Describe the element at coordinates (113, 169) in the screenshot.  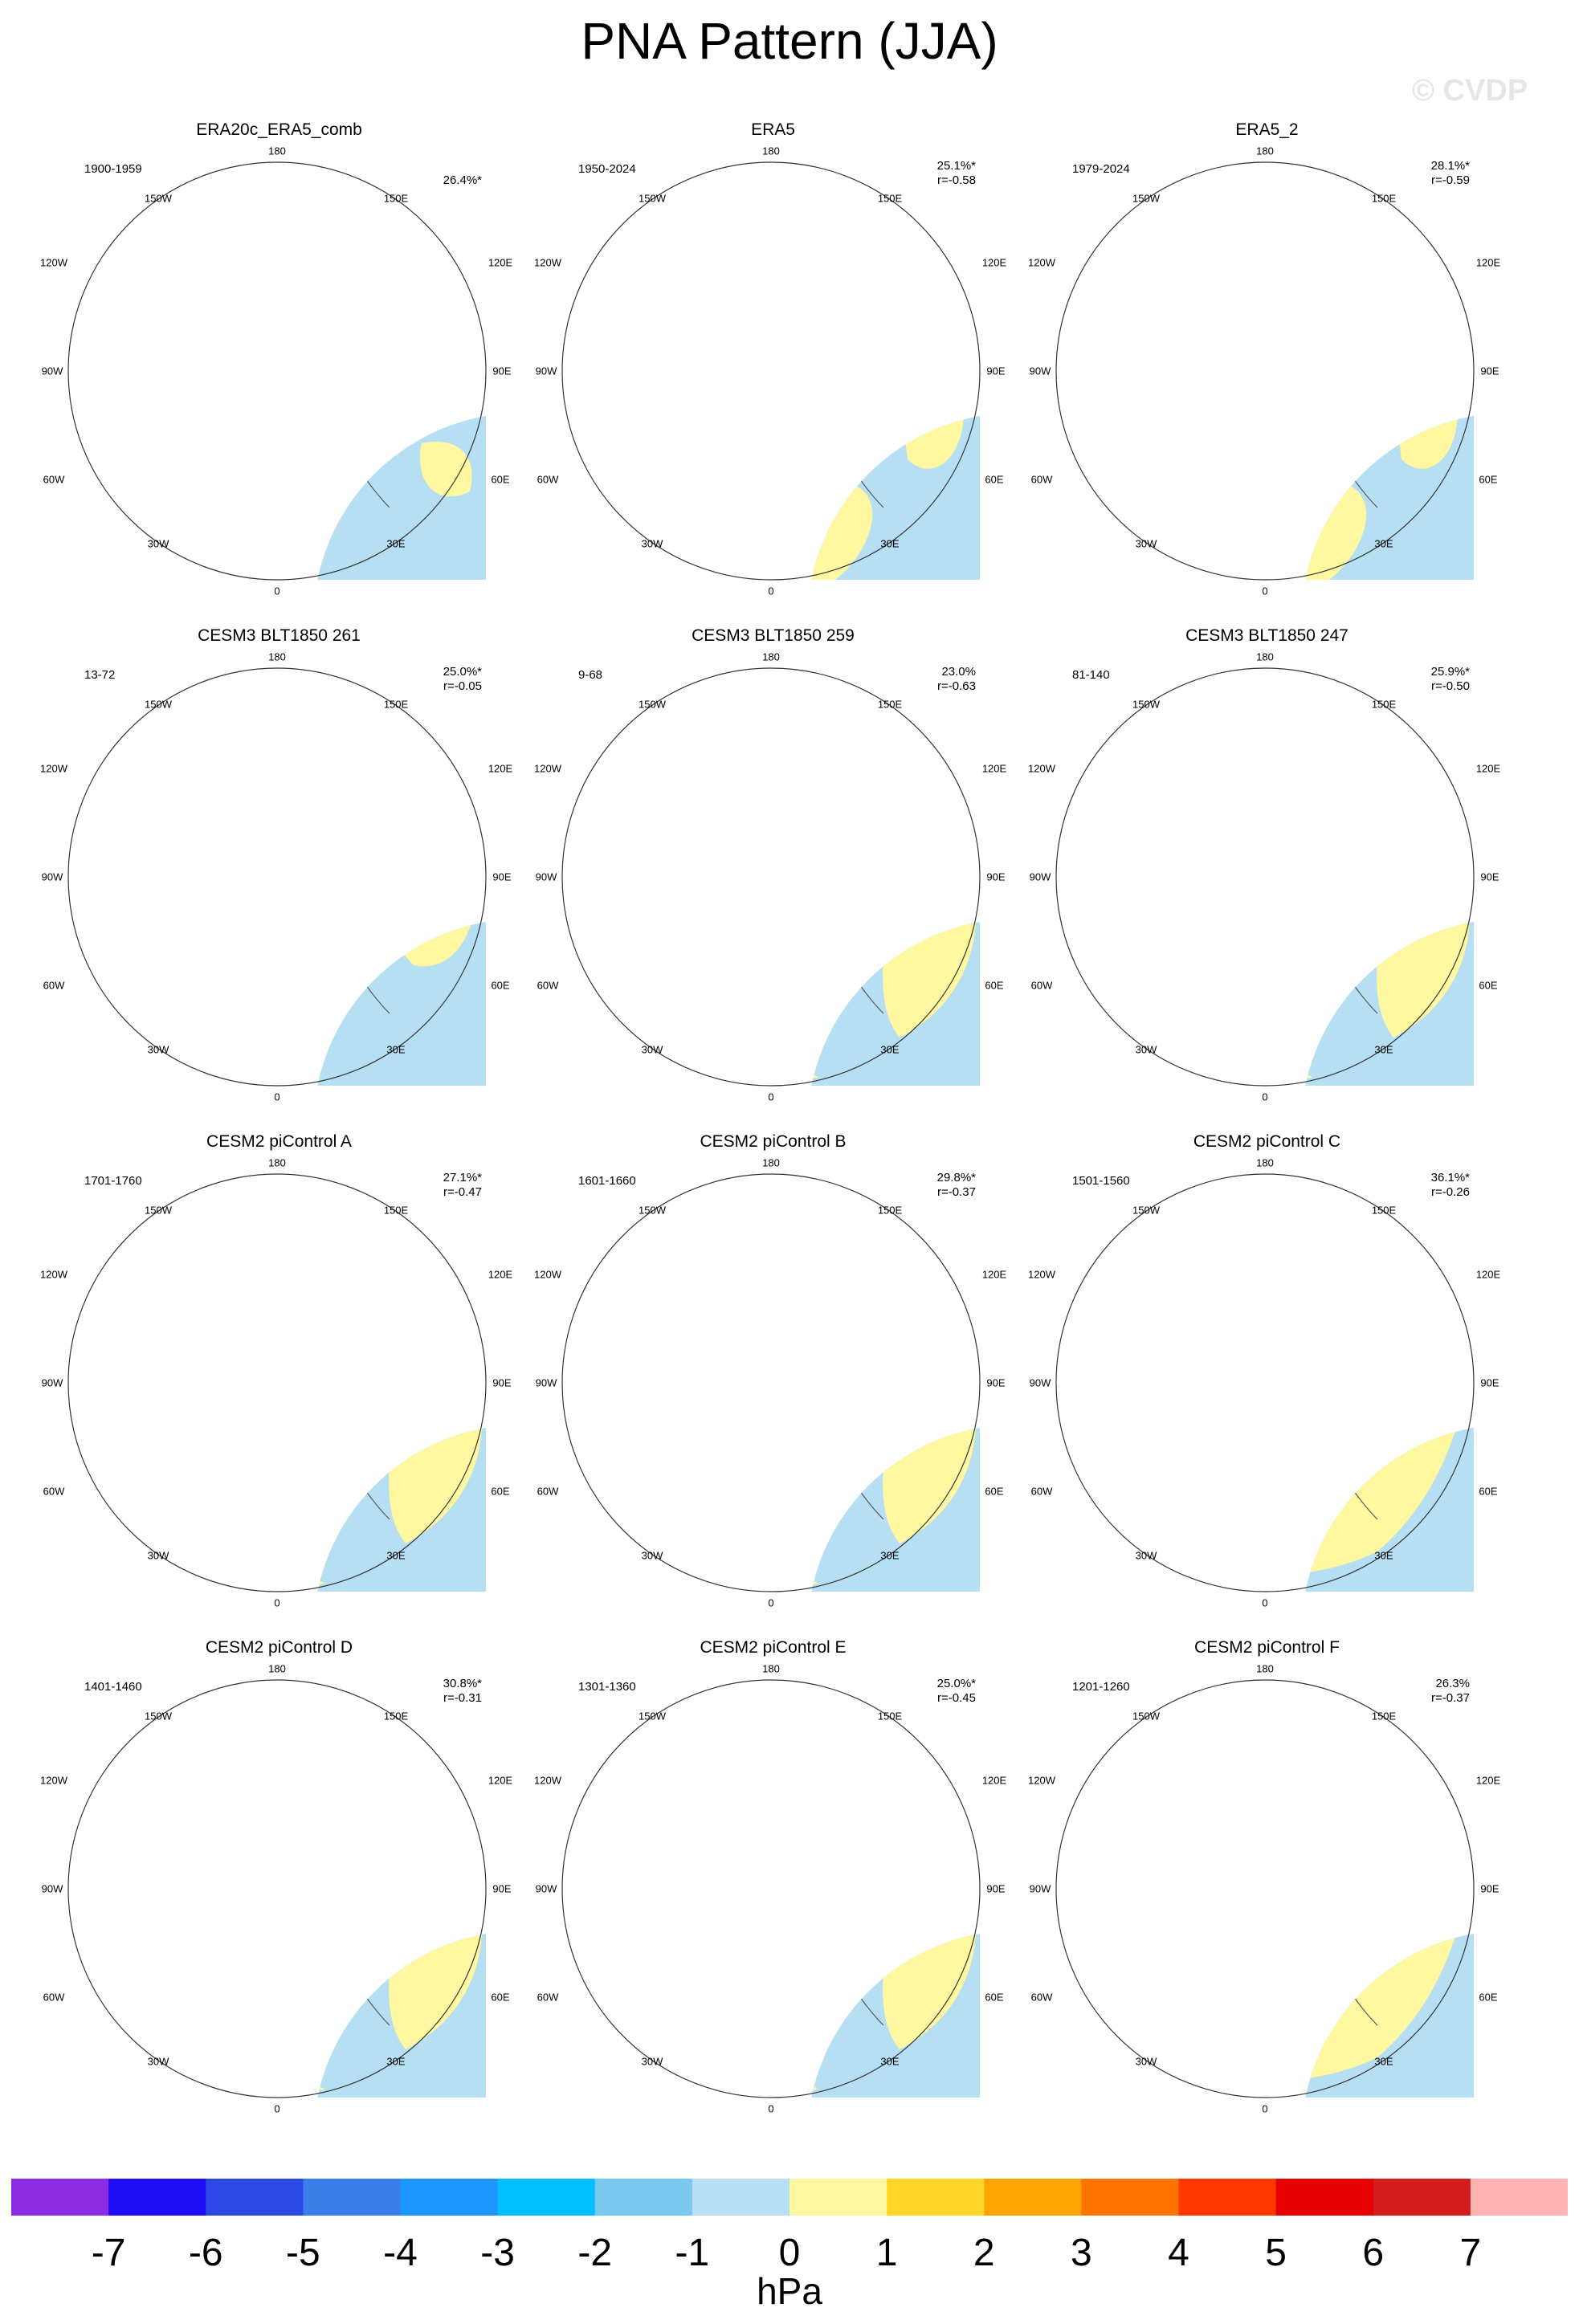
I see `panel-years: 1900-1959` at that location.